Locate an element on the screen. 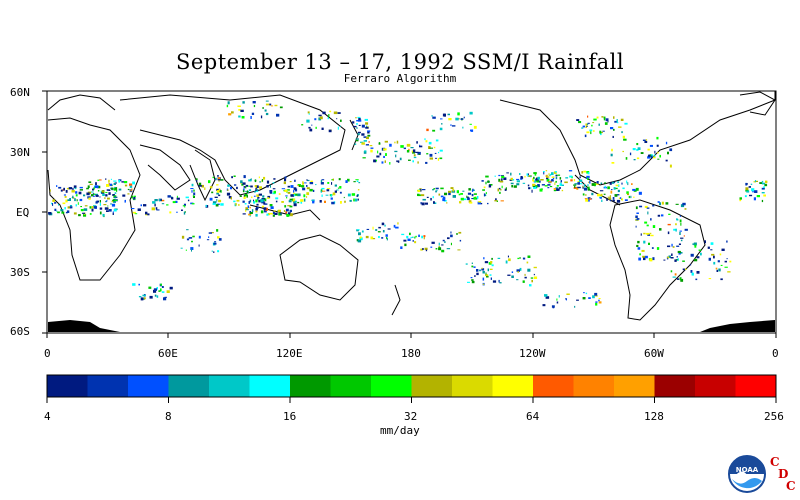  noaa-logo: NOAA is located at coordinates (747, 474).